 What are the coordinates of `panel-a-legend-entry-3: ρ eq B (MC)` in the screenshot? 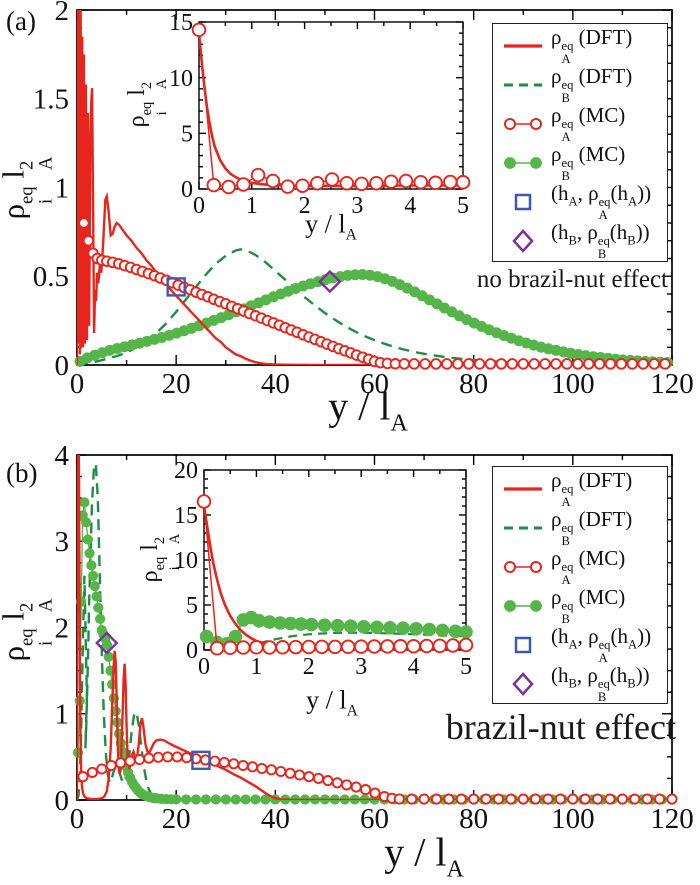 It's located at (580, 163).